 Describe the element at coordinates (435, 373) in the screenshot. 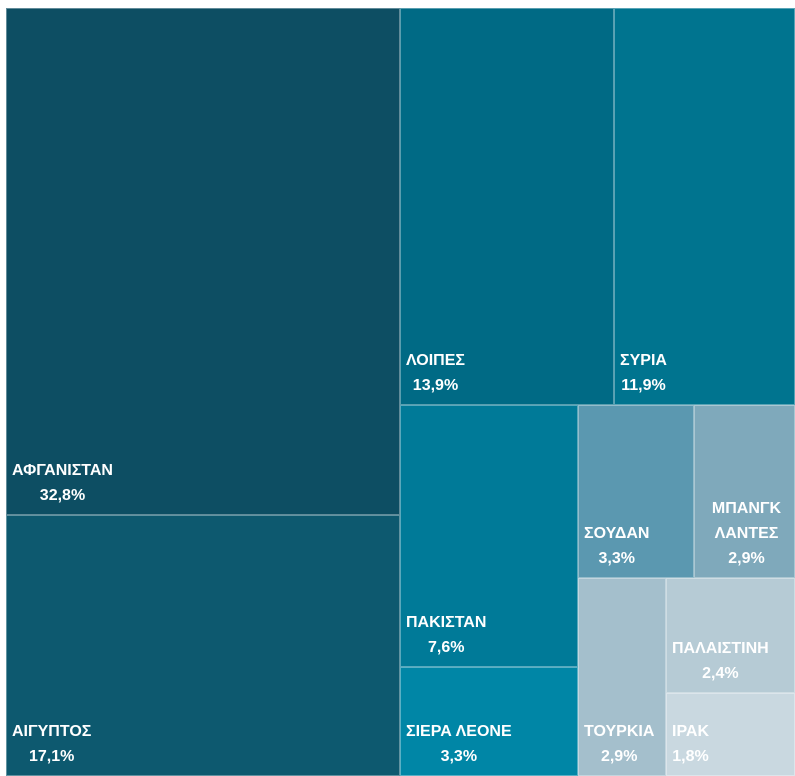

I see `cell-label: ΛΟΙΠΕΣ 13,9%` at that location.